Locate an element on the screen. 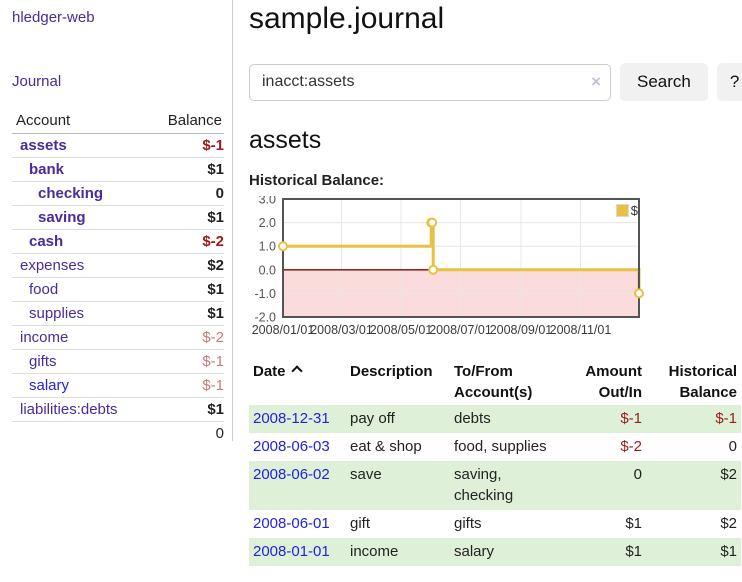 The image size is (742, 582). account-name-cell: income is located at coordinates (83, 337).